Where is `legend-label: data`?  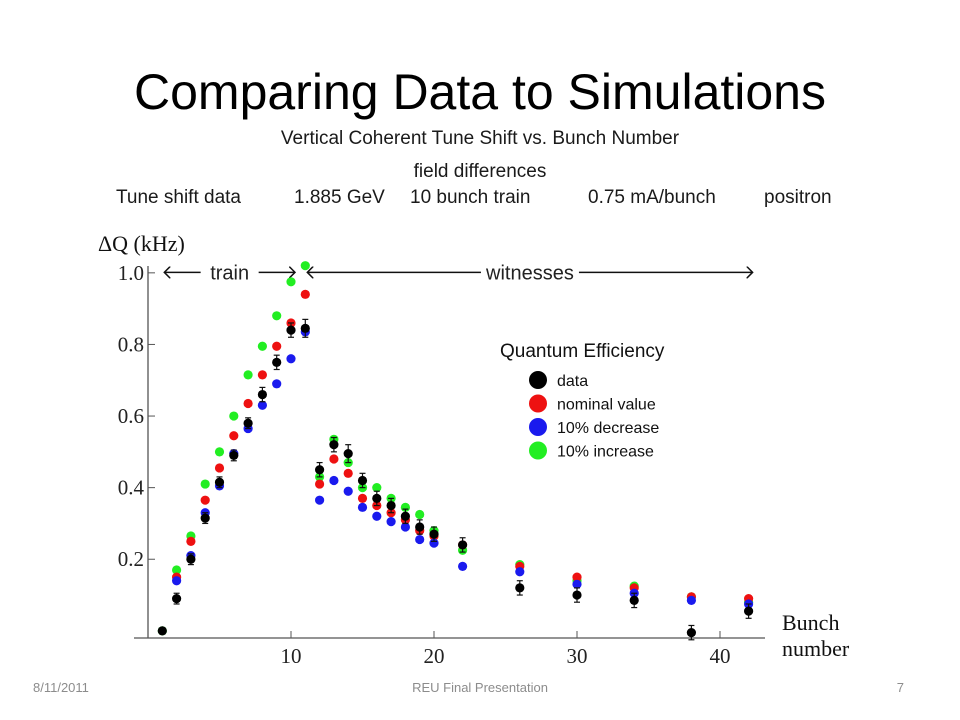
legend-label: data is located at coordinates (572, 381).